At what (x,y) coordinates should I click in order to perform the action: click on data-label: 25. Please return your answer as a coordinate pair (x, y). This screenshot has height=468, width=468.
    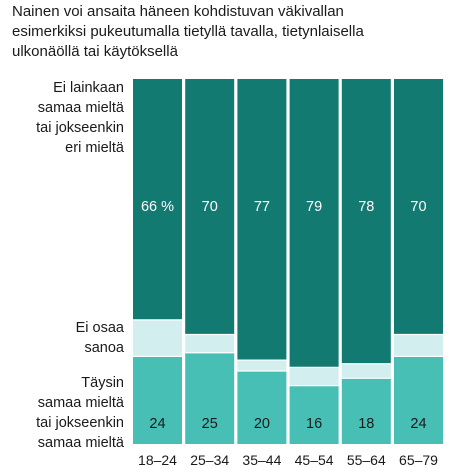
    Looking at the image, I should click on (210, 424).